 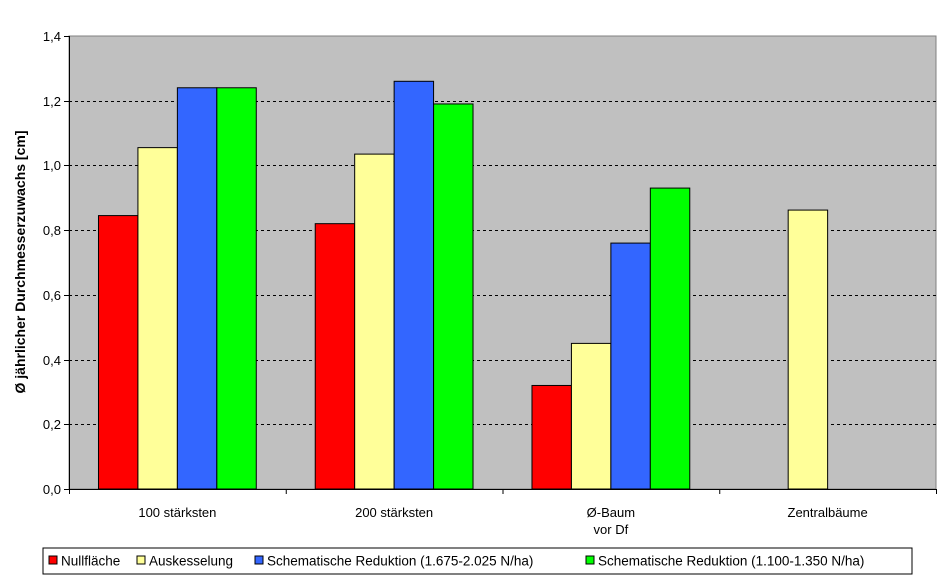 I want to click on legend-label: Auskesselung, so click(x=191, y=561).